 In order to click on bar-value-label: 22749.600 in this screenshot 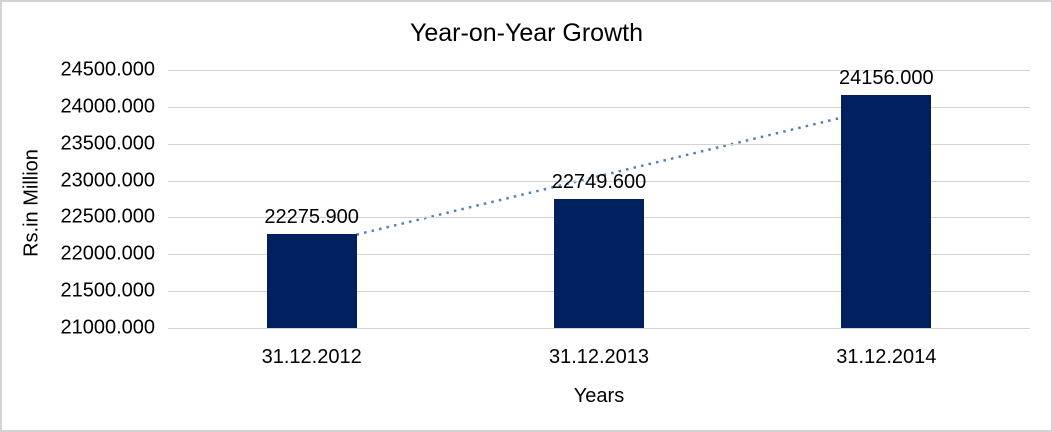, I will do `click(599, 182)`.